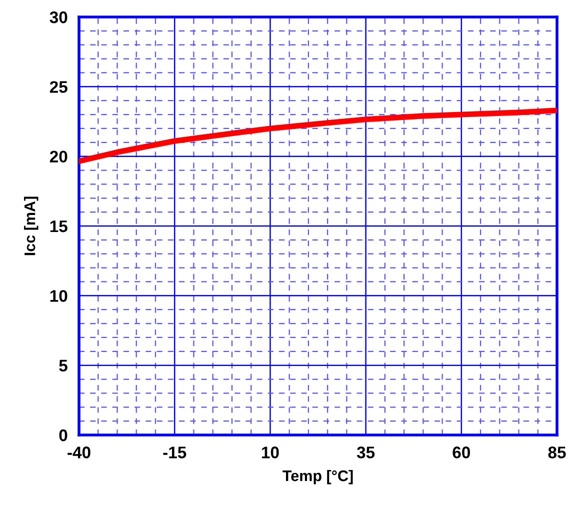  What do you see at coordinates (59, 87) in the screenshot?
I see `y-tick-label: 25` at bounding box center [59, 87].